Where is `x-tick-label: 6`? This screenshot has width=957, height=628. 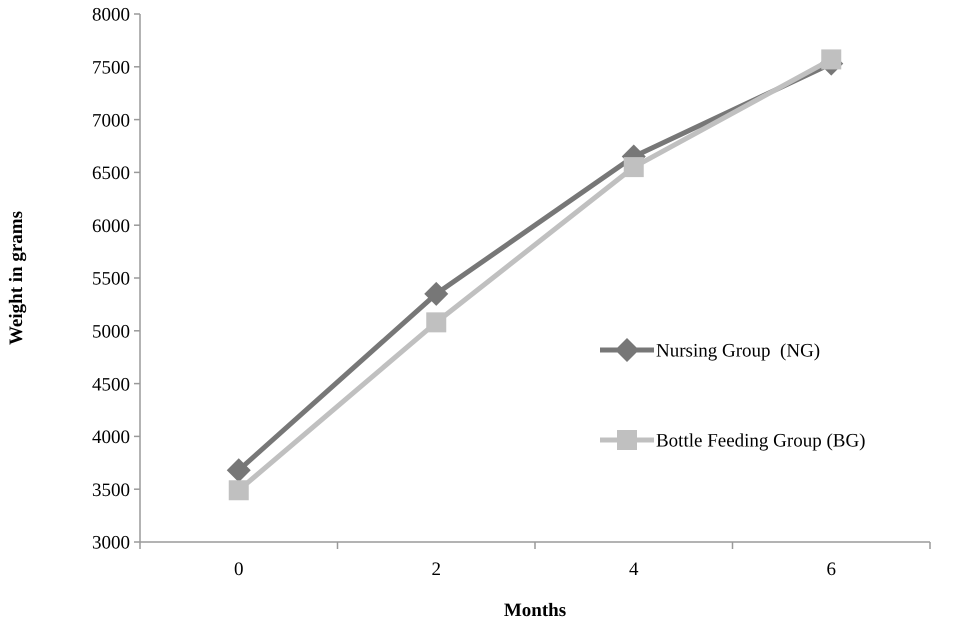 x-tick-label: 6 is located at coordinates (831, 569).